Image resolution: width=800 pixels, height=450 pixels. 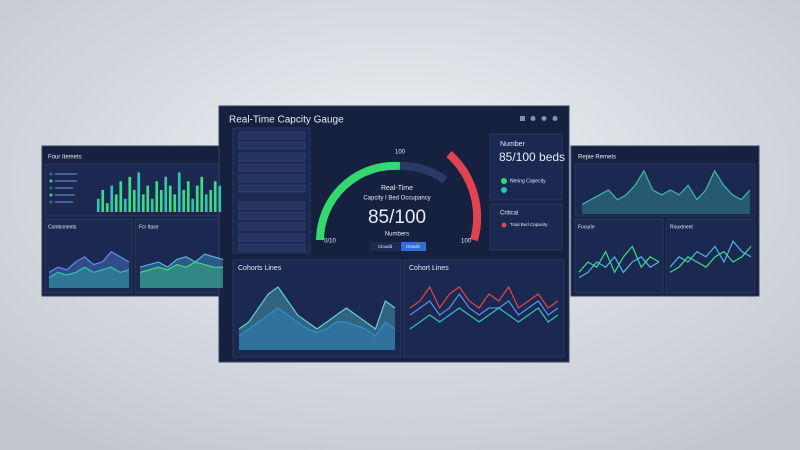 What do you see at coordinates (397, 217) in the screenshot?
I see `gauge-value: 85/100` at bounding box center [397, 217].